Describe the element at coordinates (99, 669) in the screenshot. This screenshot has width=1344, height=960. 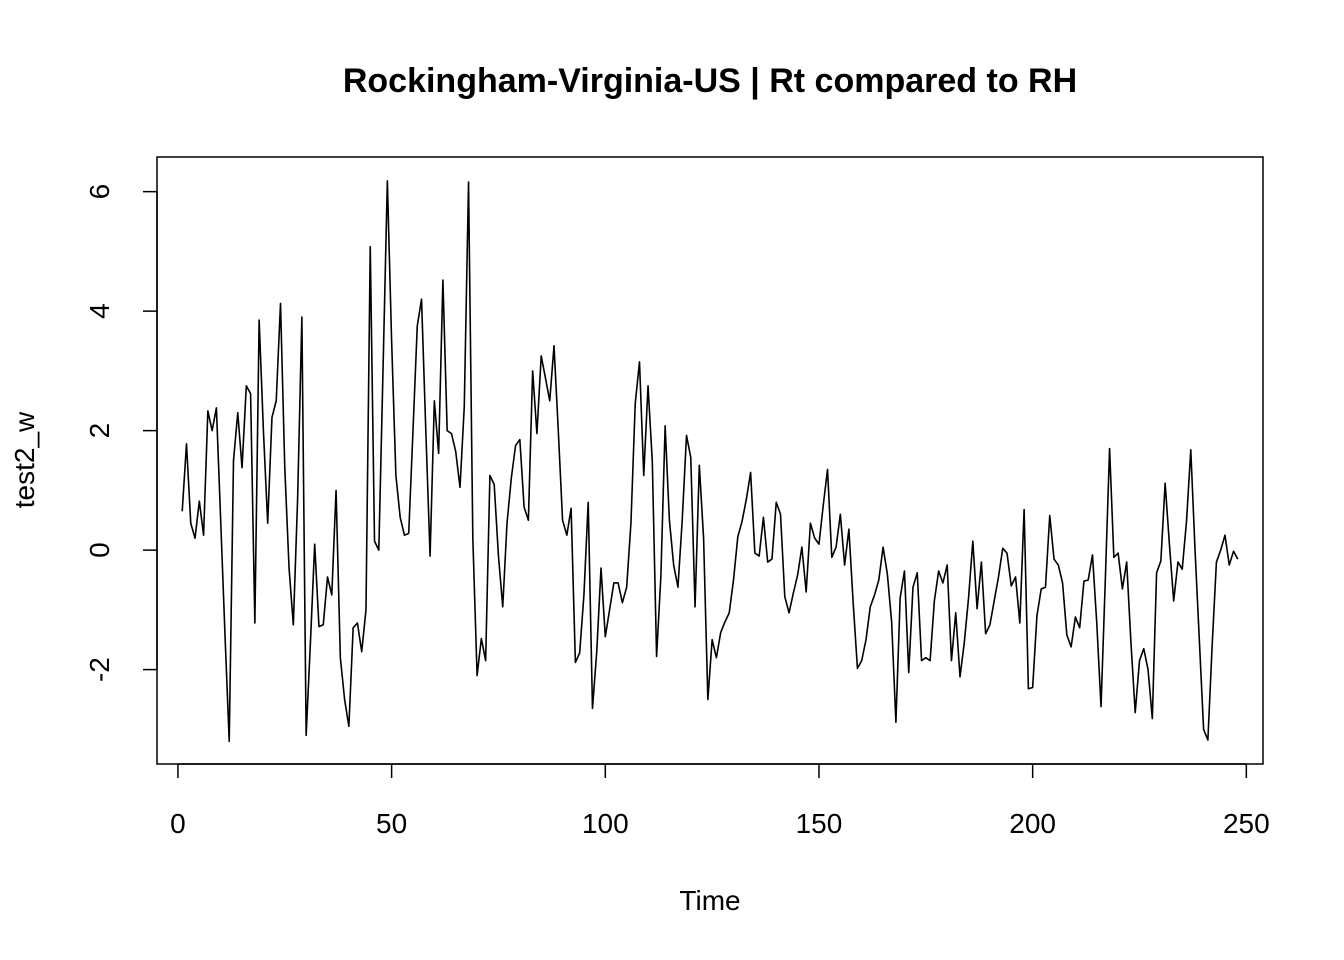
I see `y-tick-label: -2` at that location.